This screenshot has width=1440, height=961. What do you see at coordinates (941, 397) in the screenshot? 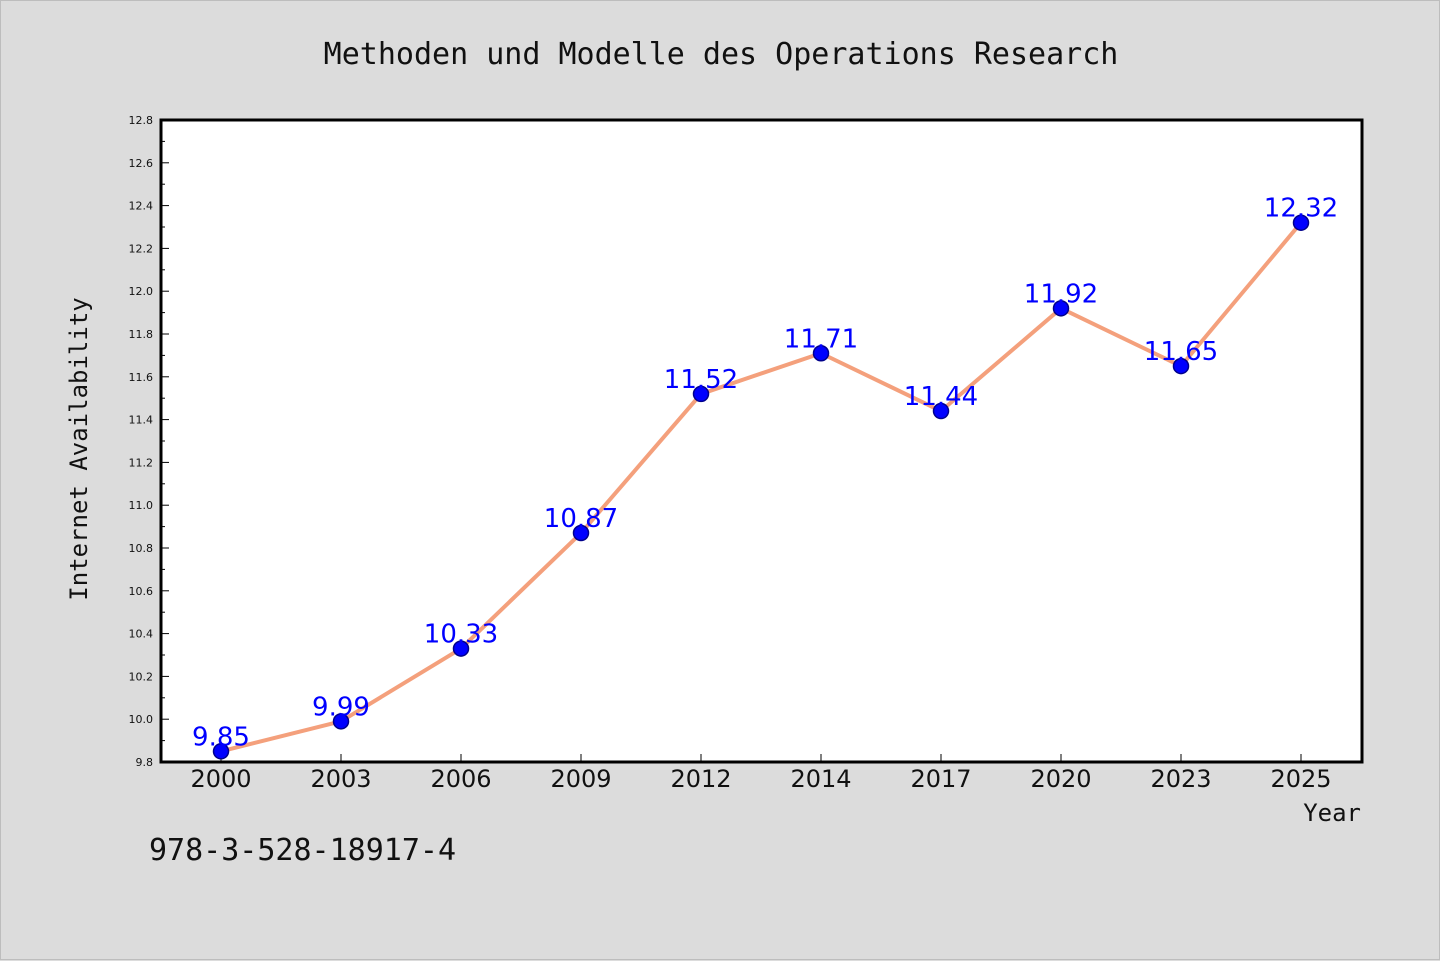
I see `data-label: 11.44` at bounding box center [941, 397].